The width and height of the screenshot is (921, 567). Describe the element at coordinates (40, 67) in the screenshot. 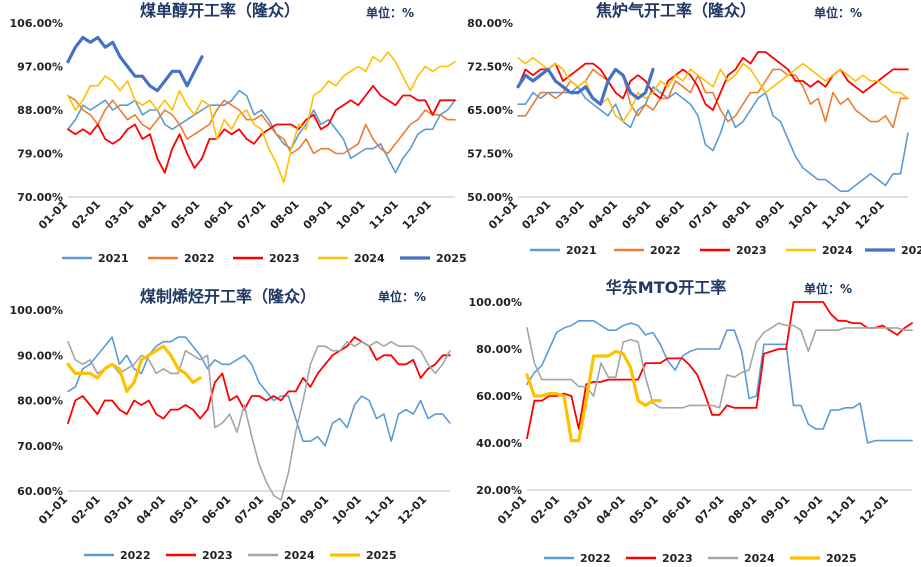

I see `y-tick-label: 97.00%` at that location.